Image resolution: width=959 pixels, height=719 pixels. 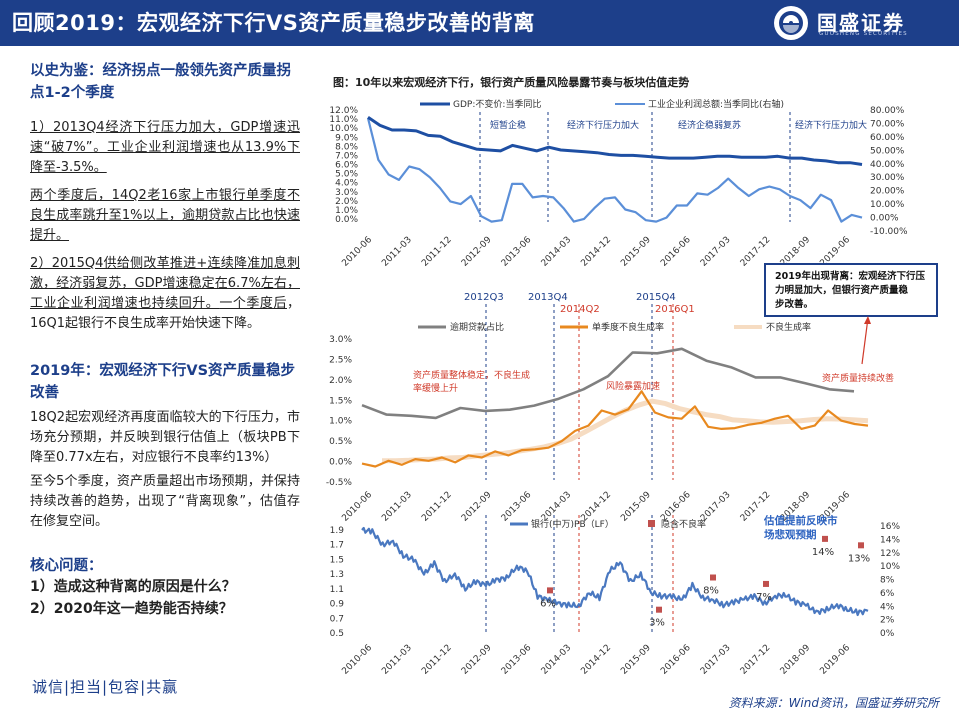 I want to click on chart1-callout-arrow, so click(x=865, y=341).